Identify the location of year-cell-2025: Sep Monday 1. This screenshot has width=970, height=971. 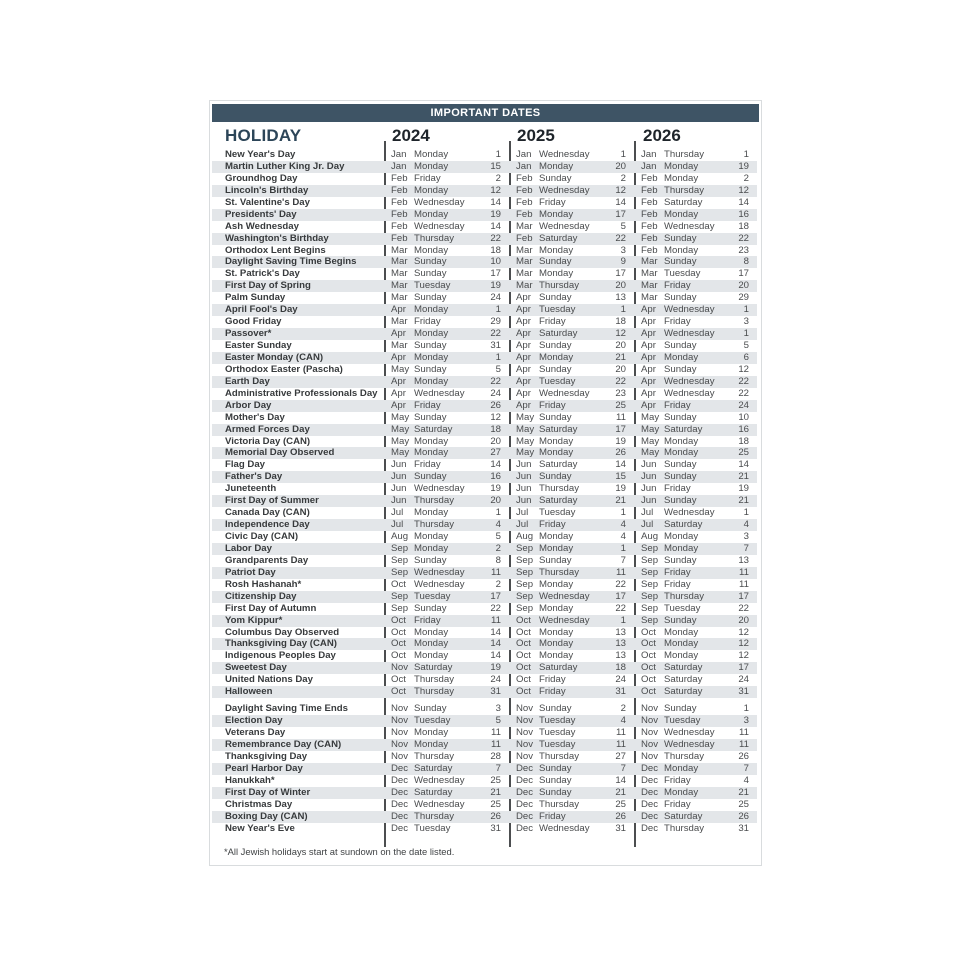
(571, 549).